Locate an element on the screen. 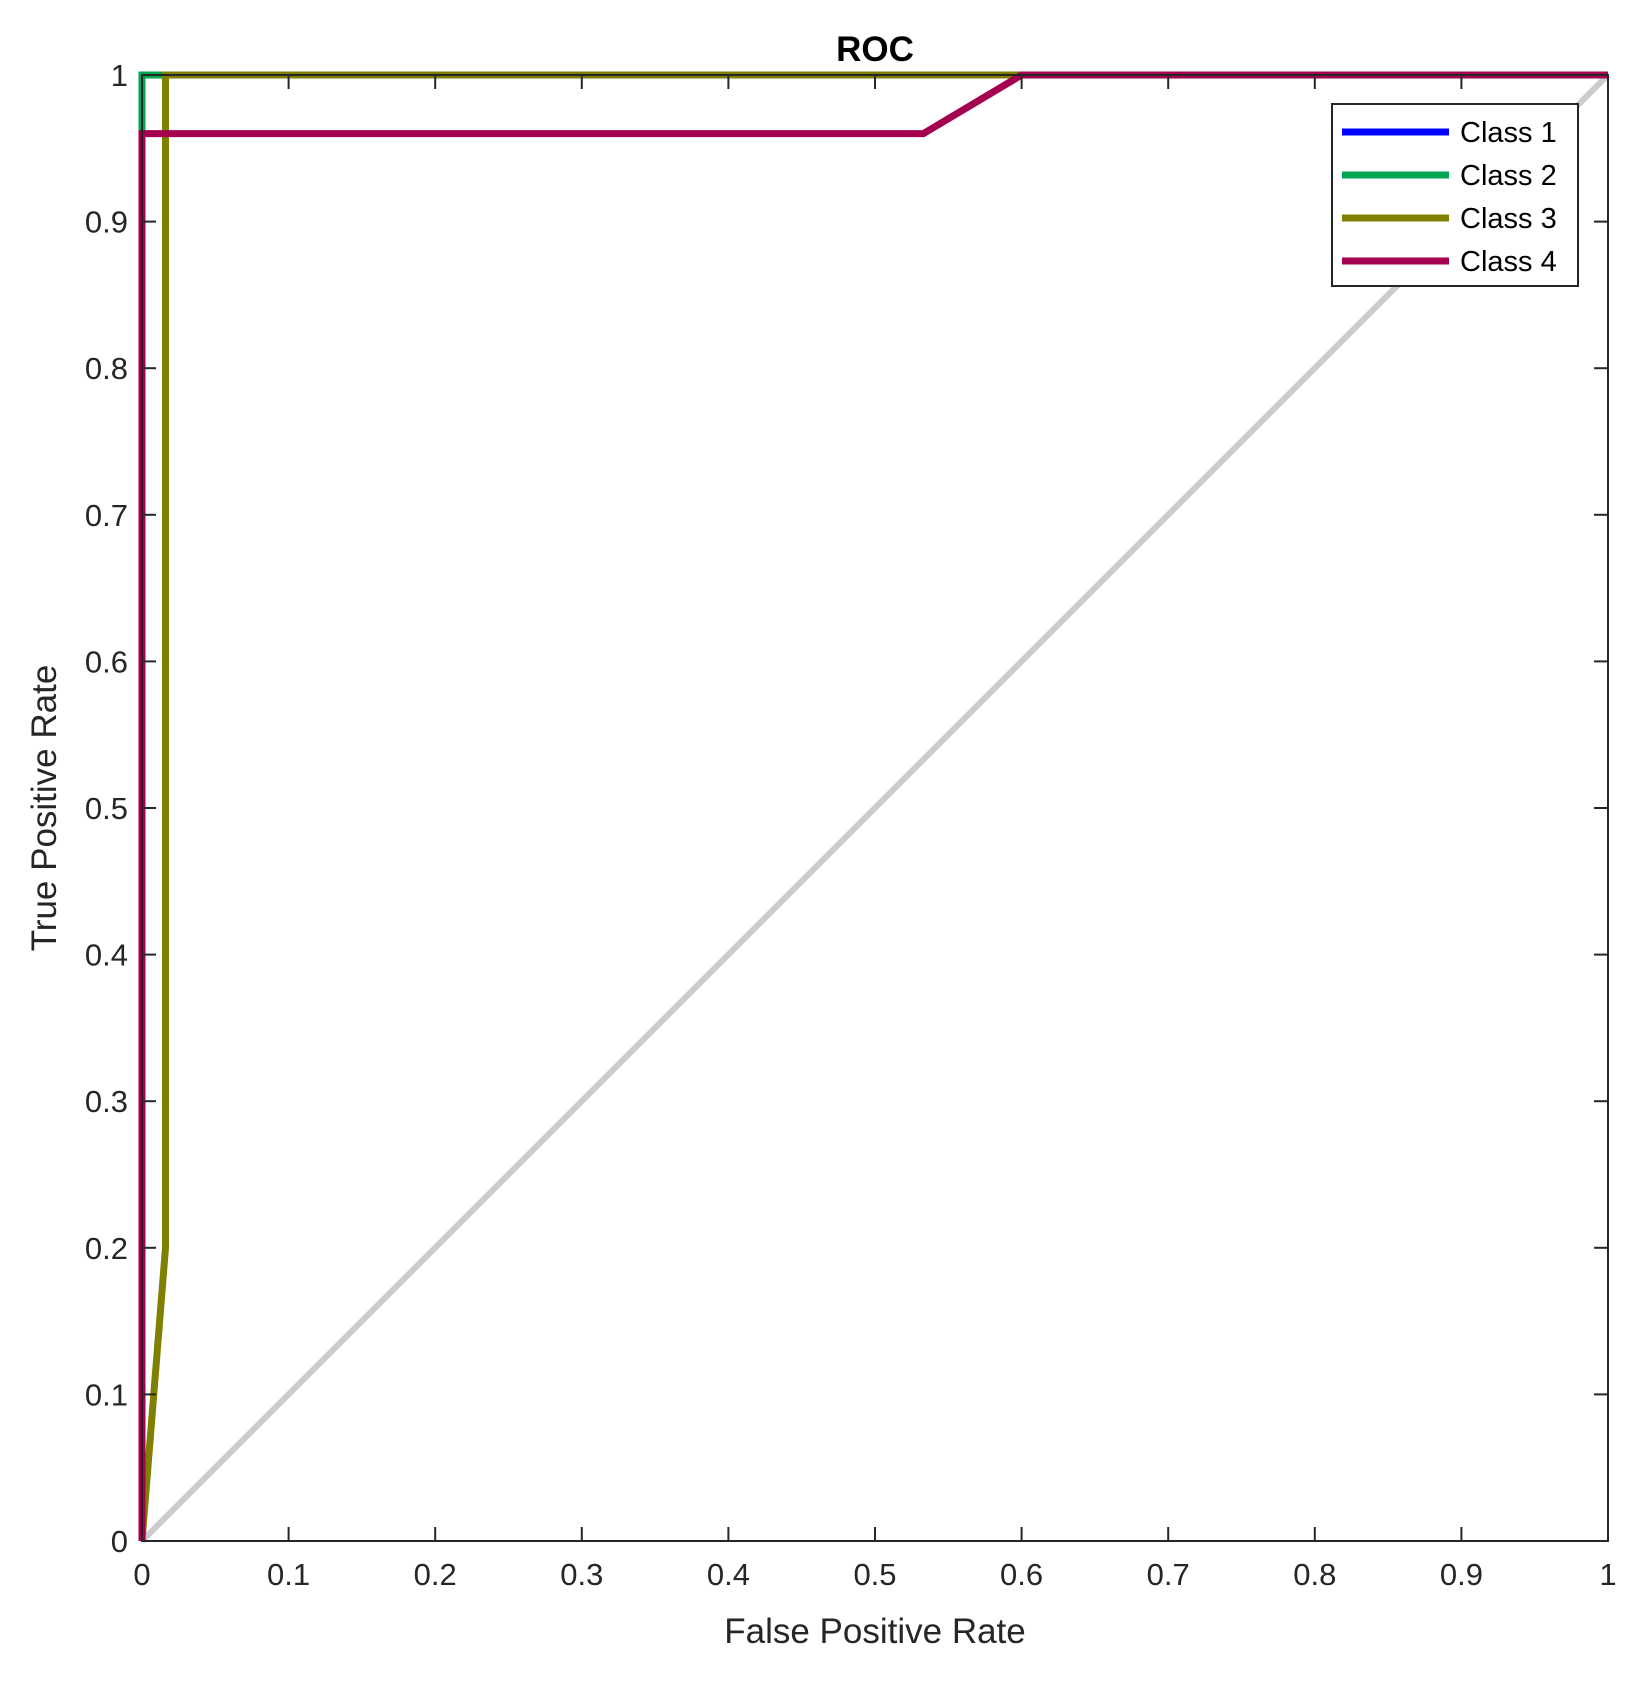  y-tick-label: 0 is located at coordinates (119, 1541).